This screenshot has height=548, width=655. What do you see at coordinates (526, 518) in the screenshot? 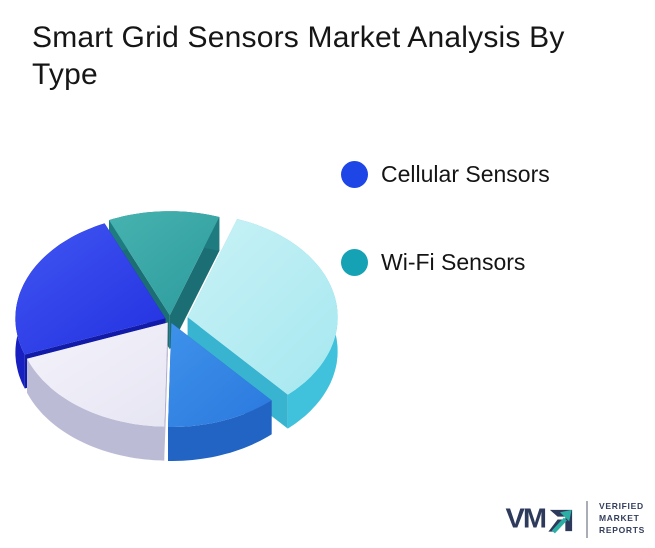
I see `vmr-wordmark-text: VM` at bounding box center [526, 518].